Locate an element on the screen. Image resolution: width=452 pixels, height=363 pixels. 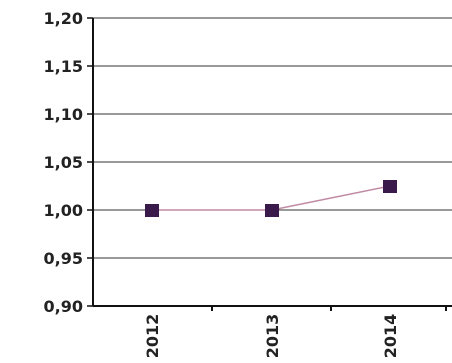
y-tick-label: 1,20 is located at coordinates (63, 18).